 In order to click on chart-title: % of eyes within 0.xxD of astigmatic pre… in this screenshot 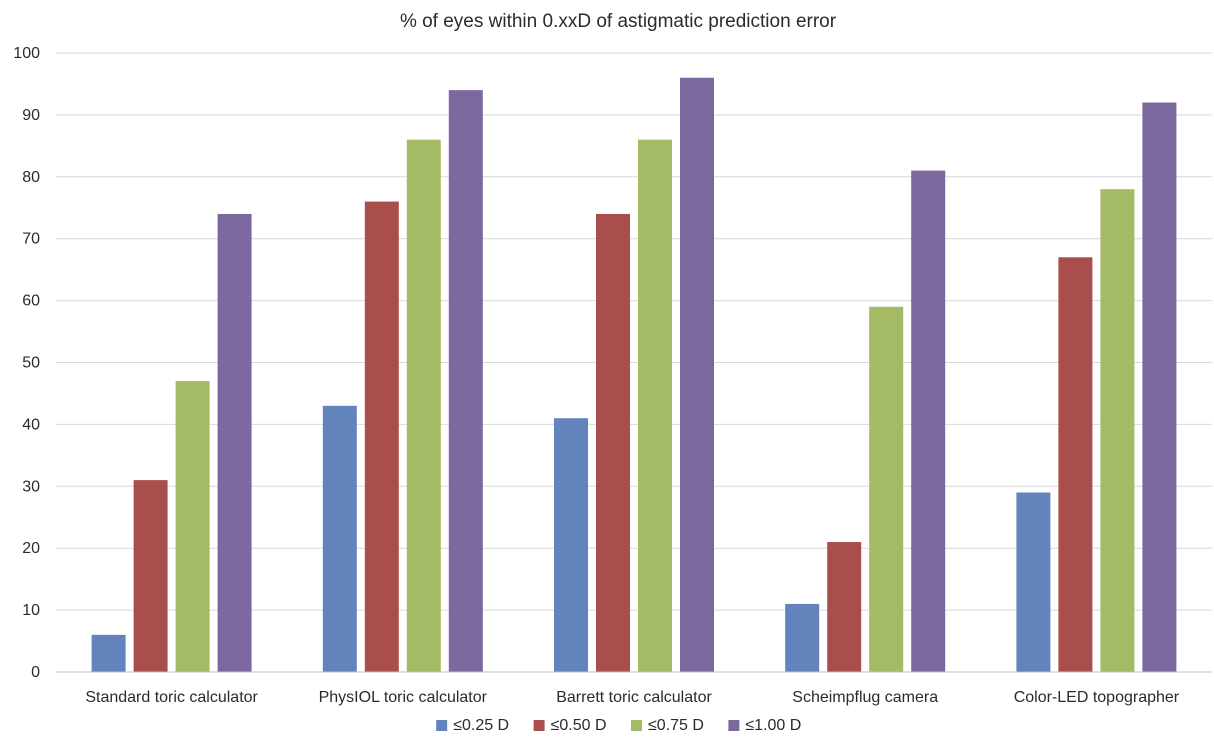, I will do `click(618, 21)`.